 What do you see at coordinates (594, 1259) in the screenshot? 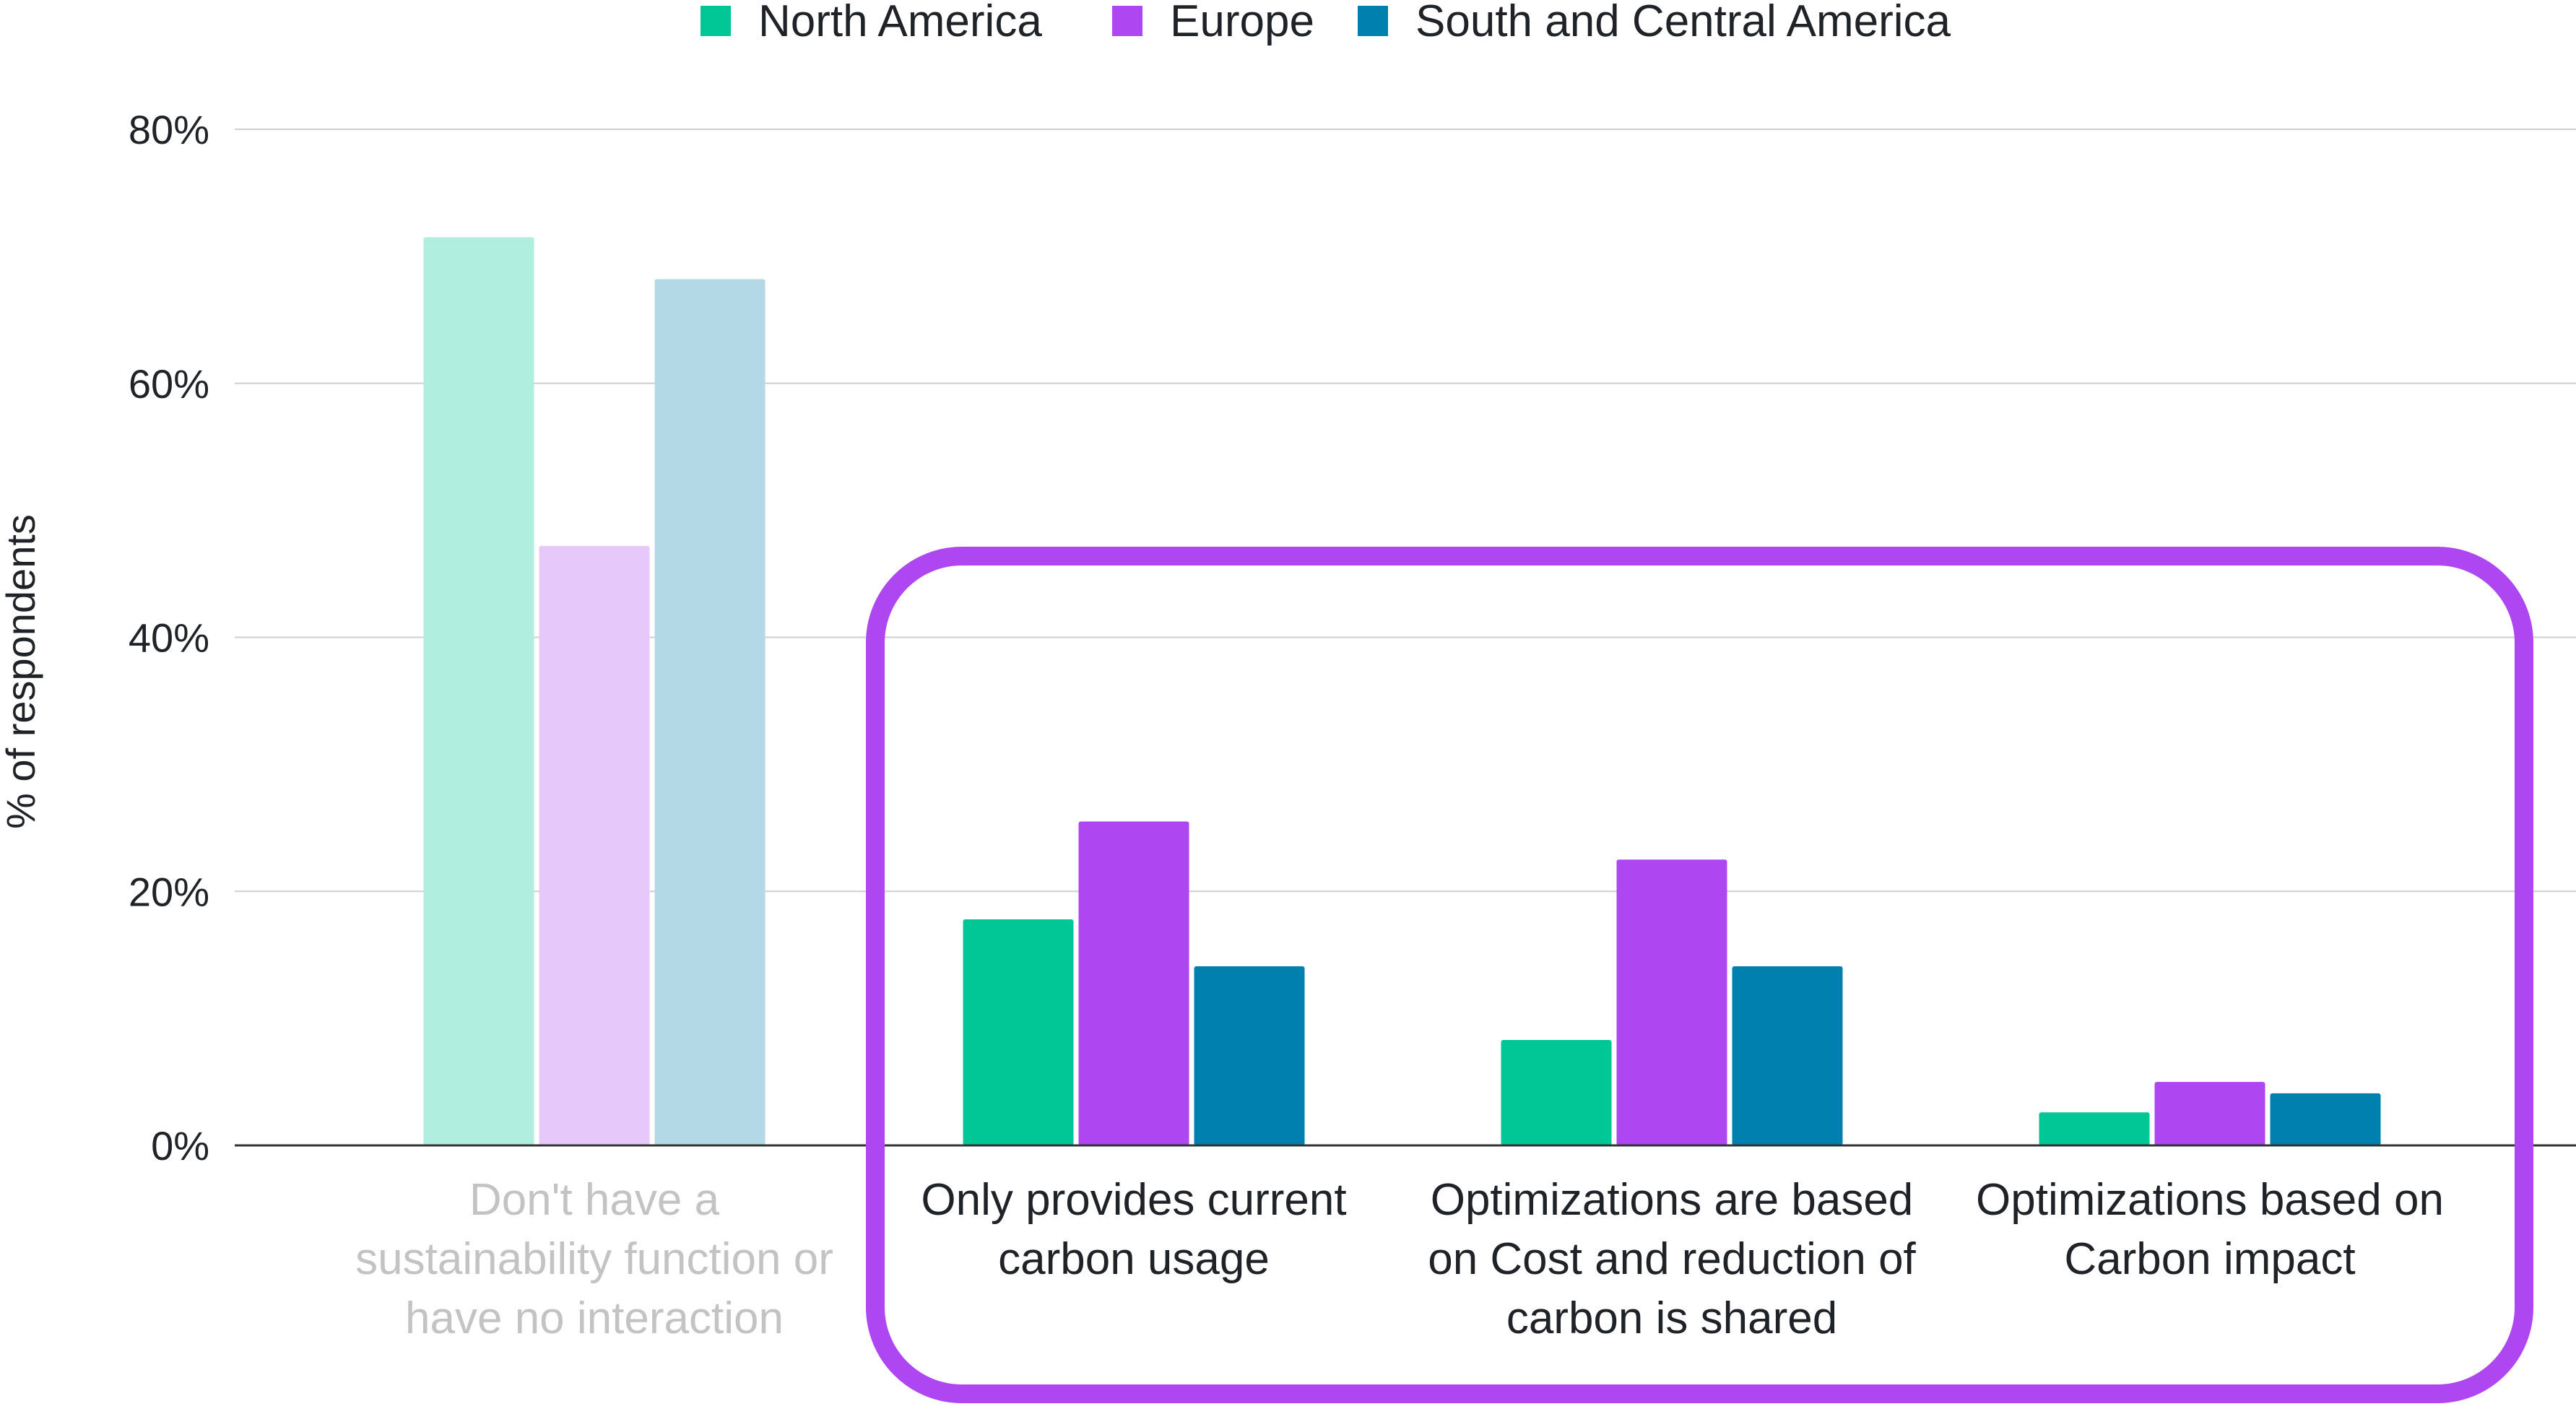
I see `category-label: sustainability function or` at bounding box center [594, 1259].